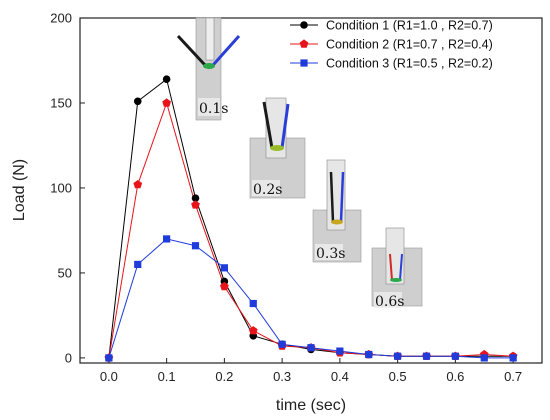 The image size is (550, 420). Describe the element at coordinates (224, 376) in the screenshot. I see `x-tick-label: 0.2` at that location.